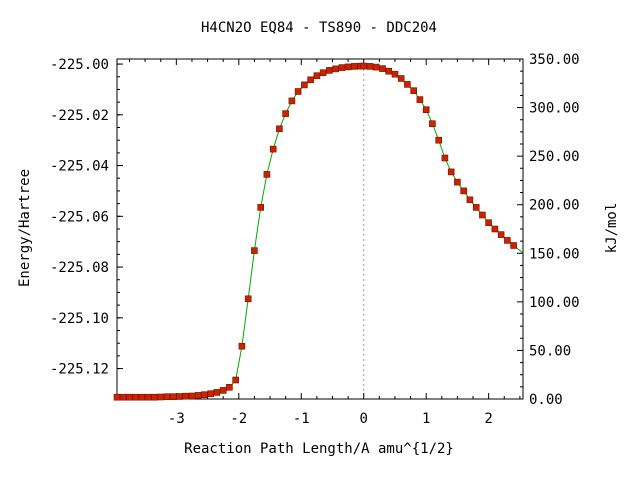 This screenshot has height=480, width=640. Describe the element at coordinates (79, 370) in the screenshot. I see `y-tick-label: -225.12` at that location.